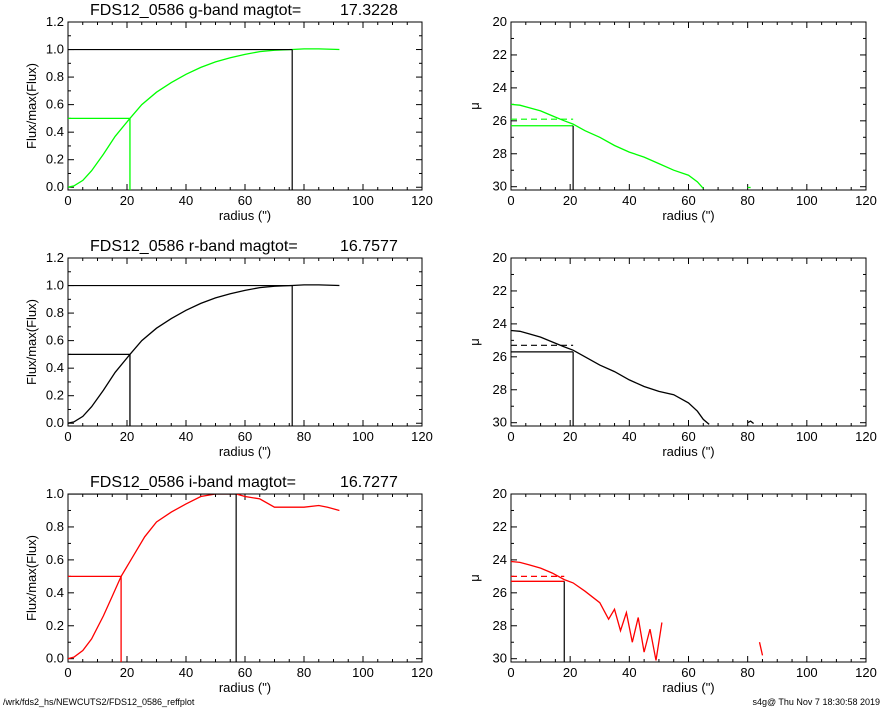 The image size is (885, 708). I want to click on panel-title: FDS12_0586 r-band magtot=, so click(194, 246).